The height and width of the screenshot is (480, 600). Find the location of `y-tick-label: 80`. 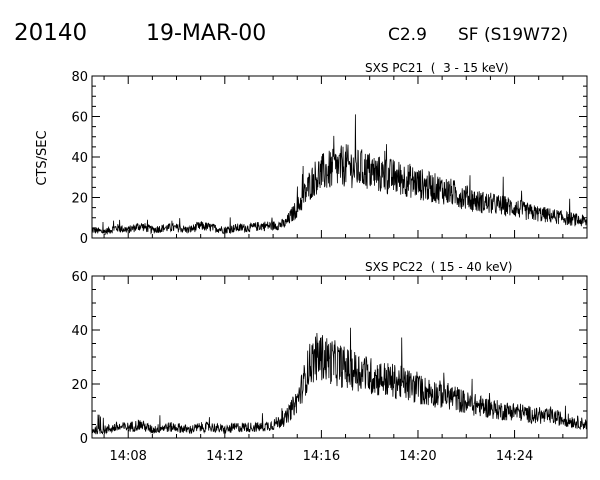

y-tick-label: 80 is located at coordinates (79, 77).